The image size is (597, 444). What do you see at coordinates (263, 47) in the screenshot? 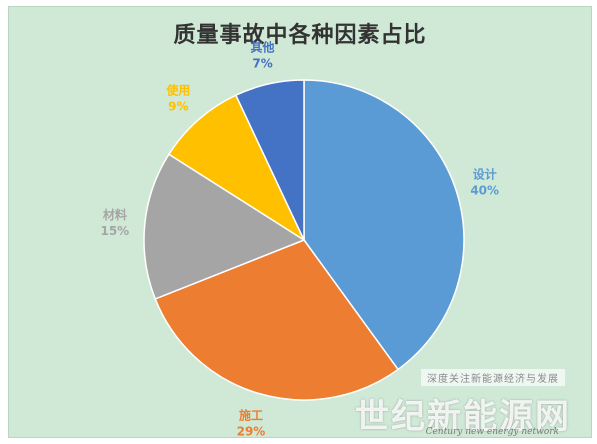
I see `slice-label-4: 其他` at bounding box center [263, 47].